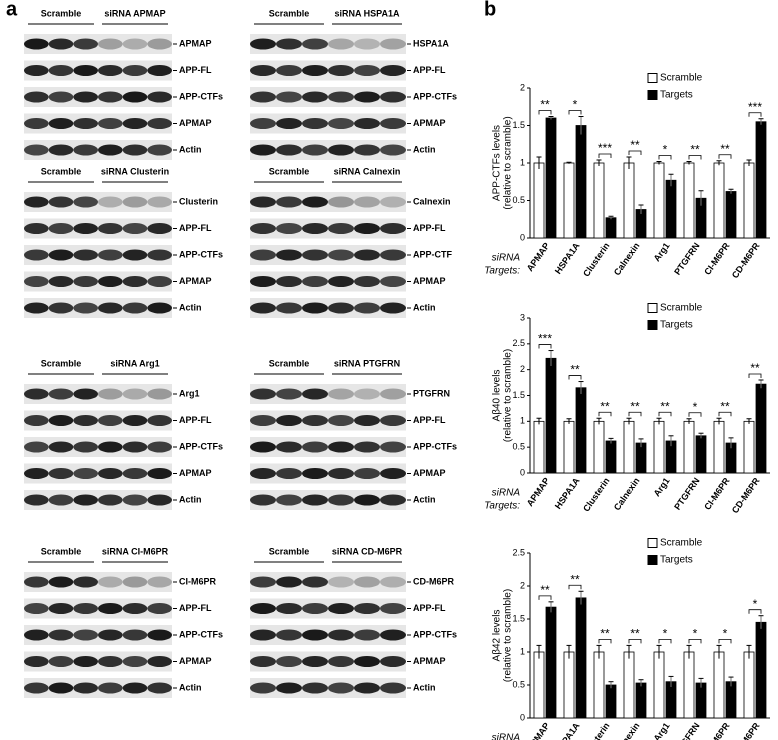 The width and height of the screenshot is (778, 740). Describe the element at coordinates (681, 78) in the screenshot. I see `legend-label: Scramble` at that location.